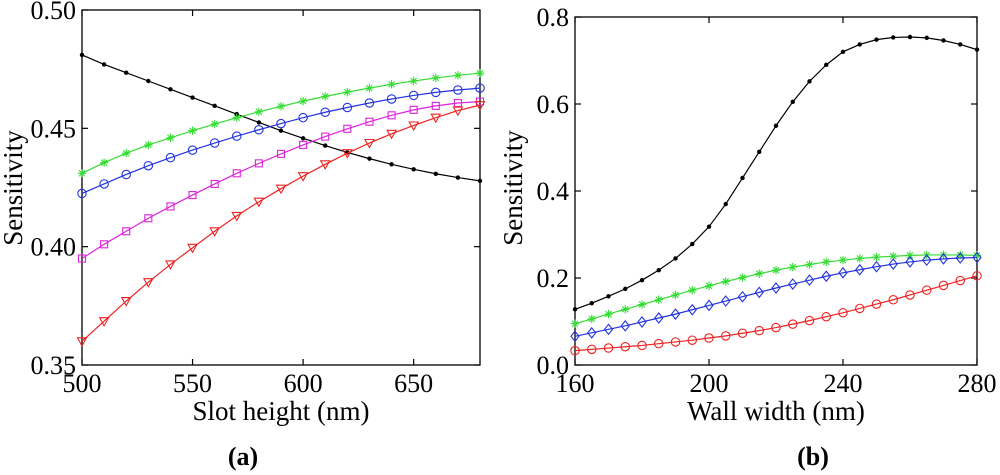  Describe the element at coordinates (303, 383) in the screenshot. I see `x-tick-label: 600` at that location.